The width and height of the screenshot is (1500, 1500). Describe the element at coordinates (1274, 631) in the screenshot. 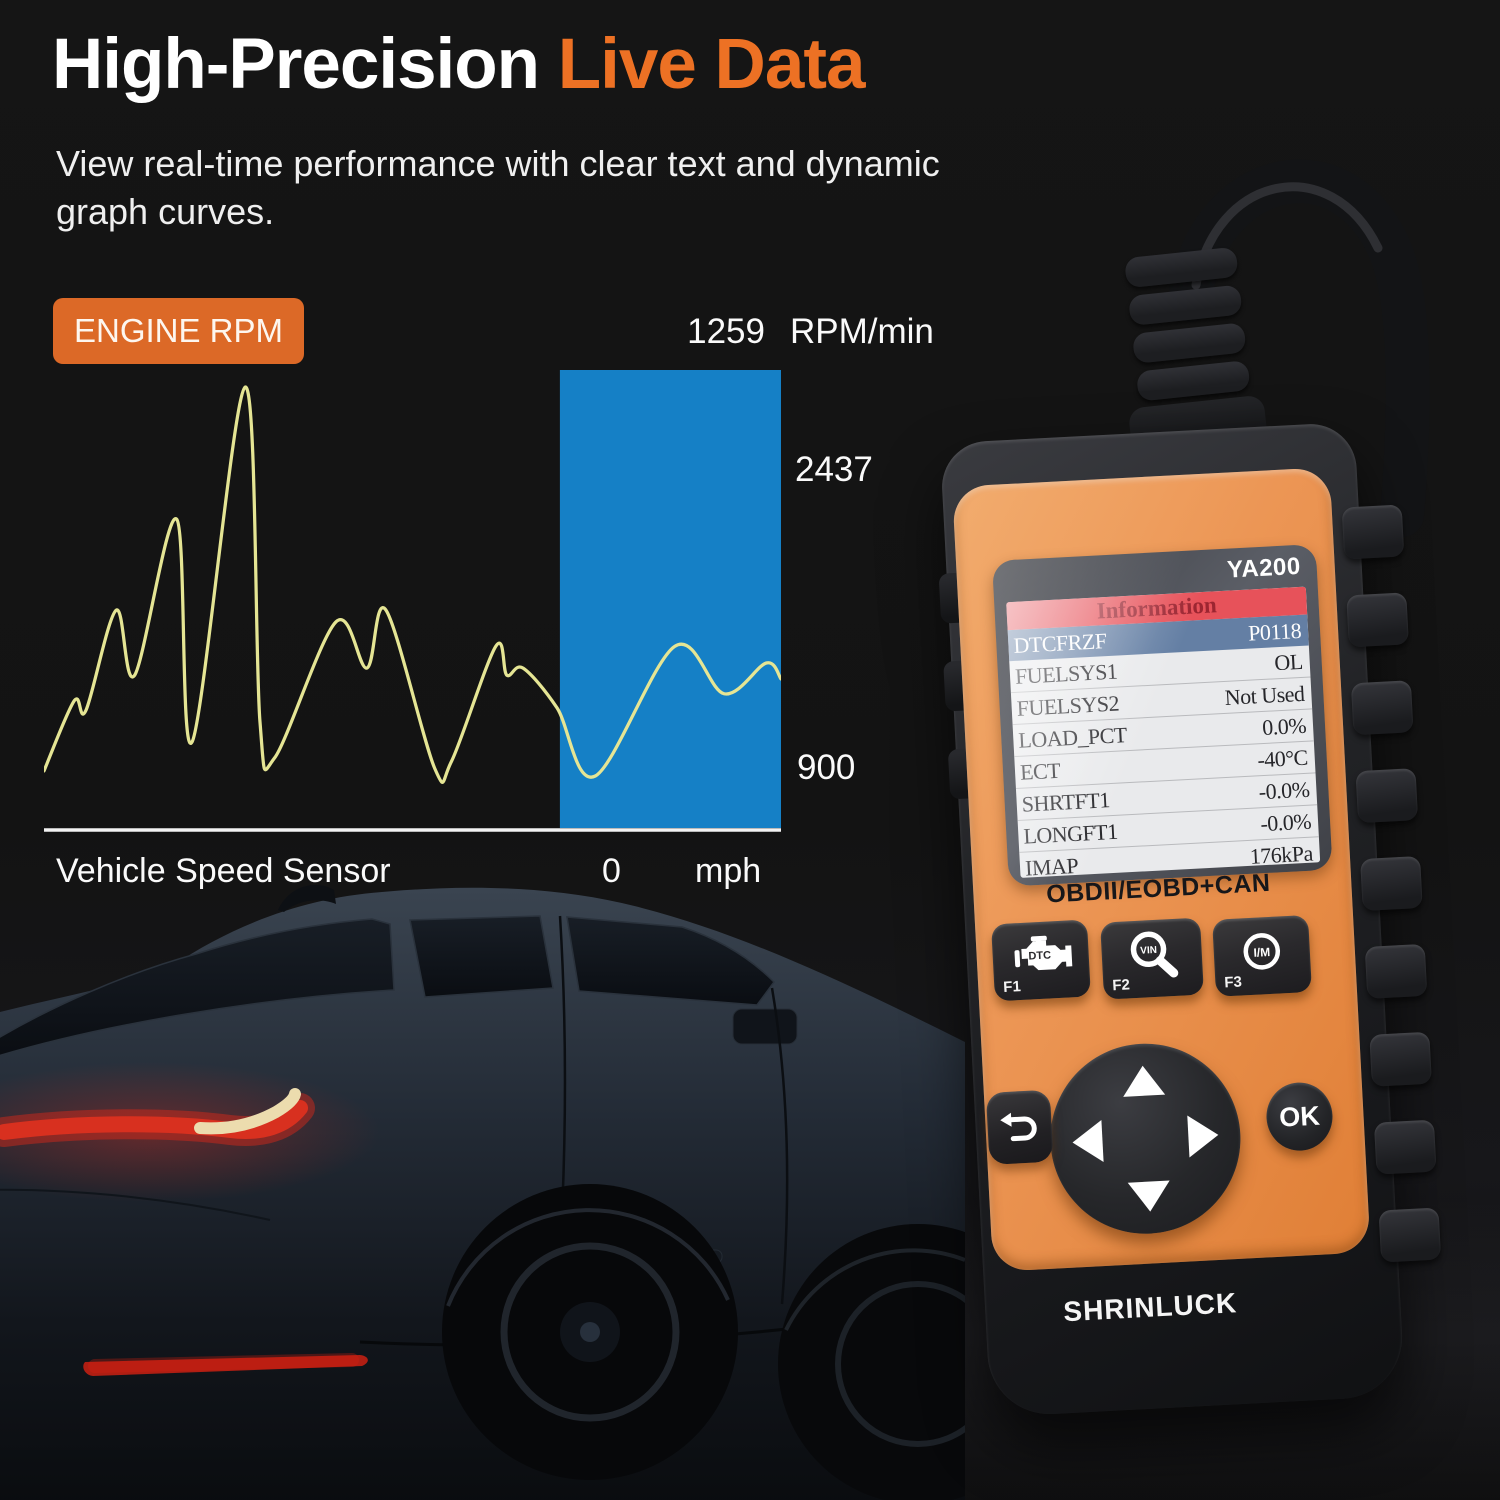

I see `row-value: P0118` at that location.